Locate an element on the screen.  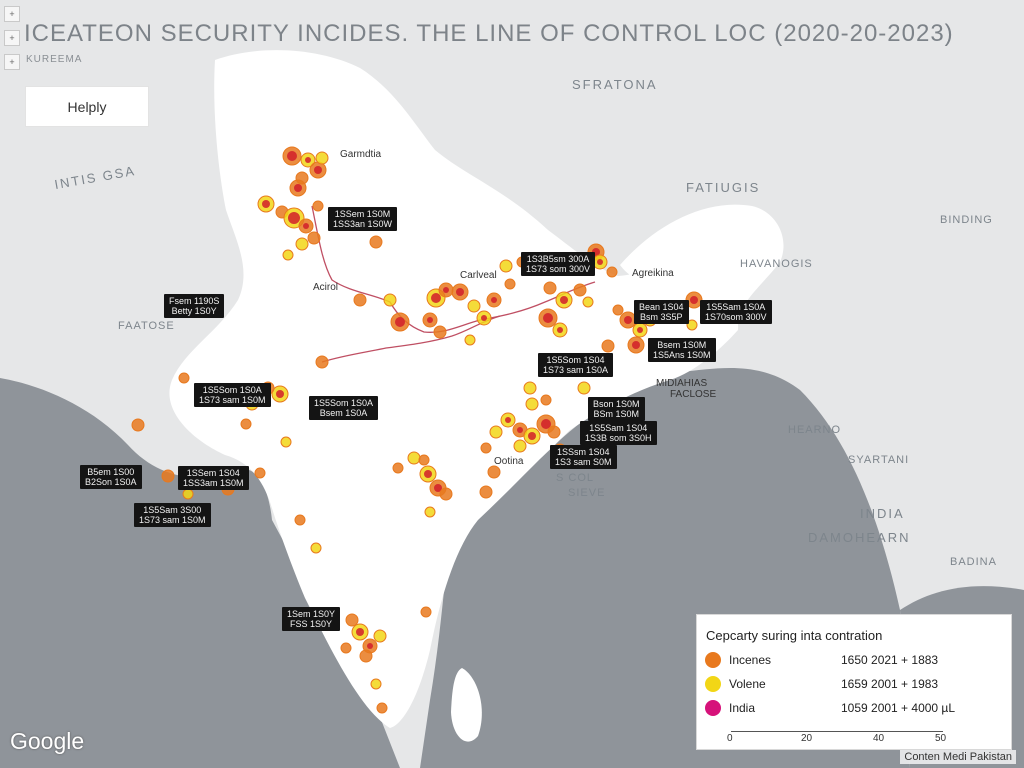
incident-callout: 1S5Sam 1S04 1S3B som 3S0H is located at coordinates (618, 433).